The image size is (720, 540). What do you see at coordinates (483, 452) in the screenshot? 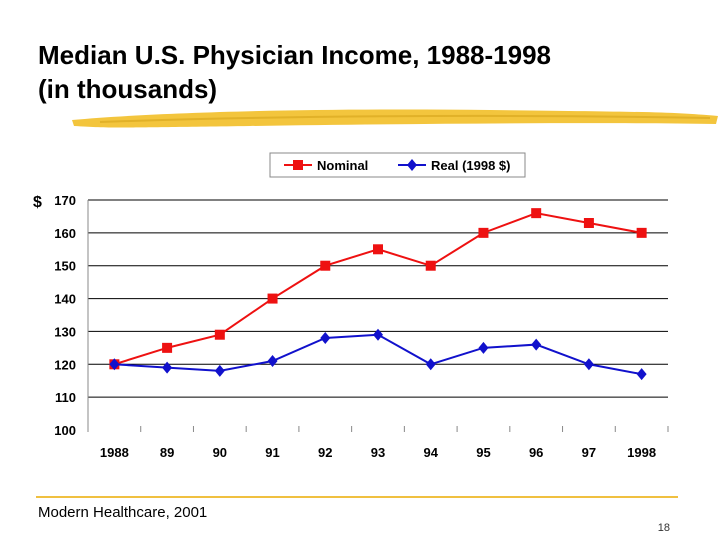
I see `x-tick-label-95: 95` at bounding box center [483, 452].